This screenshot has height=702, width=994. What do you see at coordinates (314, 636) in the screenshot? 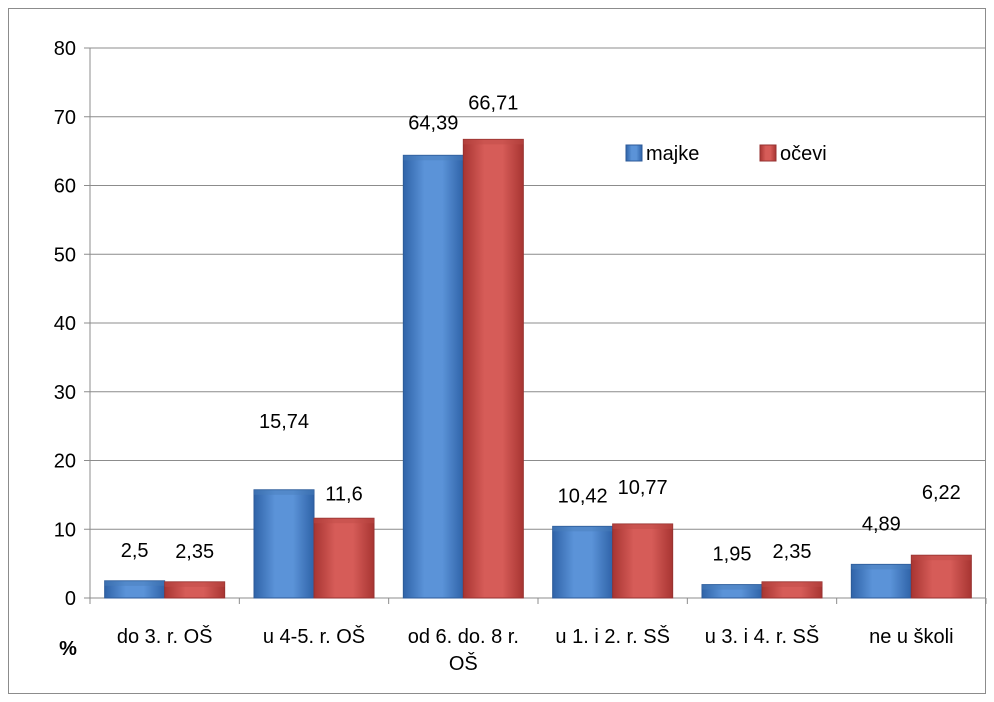
I see `x-tick-label: u 4-5. r. OŠ` at bounding box center [314, 636].